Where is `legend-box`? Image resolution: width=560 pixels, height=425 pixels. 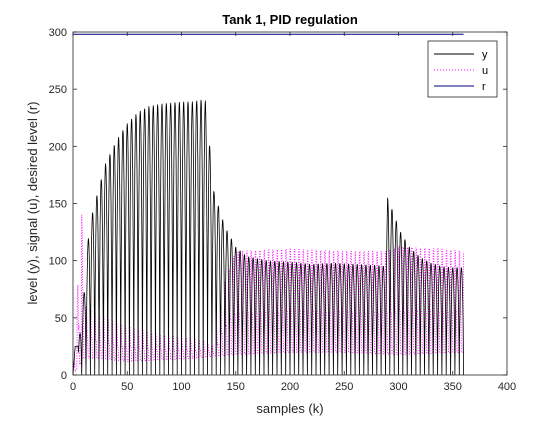 legend-box is located at coordinates (462, 69).